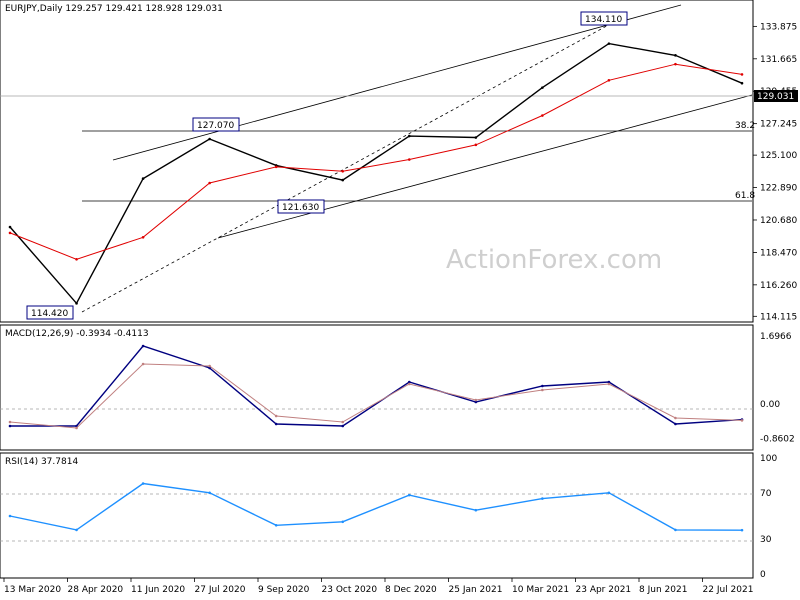  Describe the element at coordinates (745, 196) in the screenshot. I see `fib-61-label: 61.8` at that location.